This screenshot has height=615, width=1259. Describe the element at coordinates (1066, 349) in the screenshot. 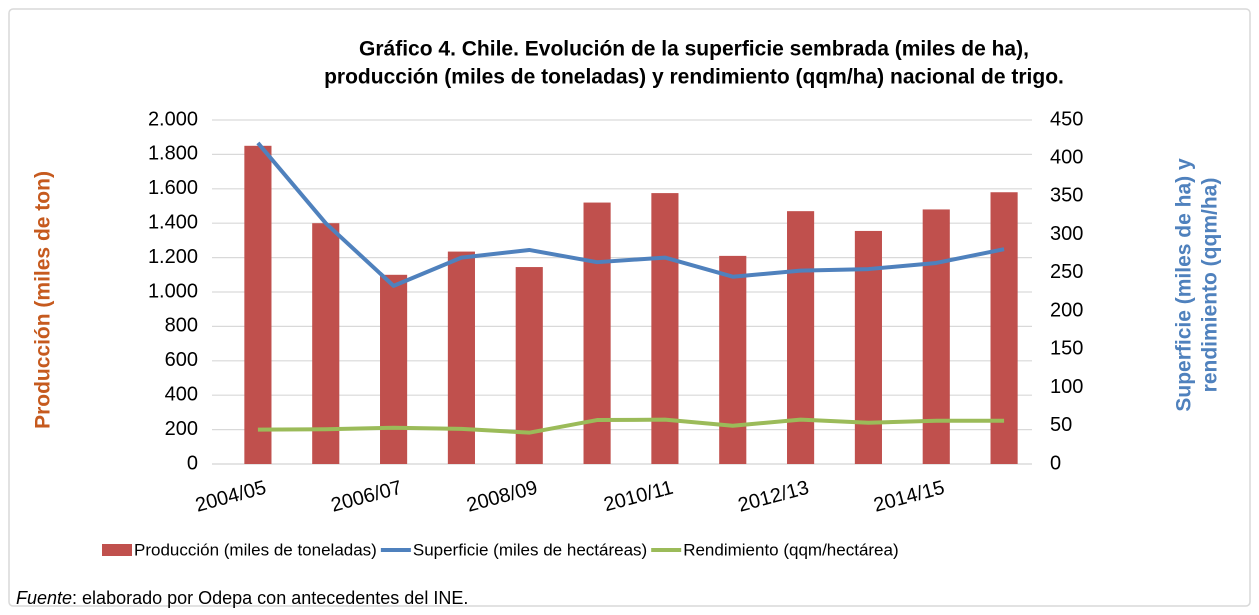

I see `y2-tick-label: 150` at that location.